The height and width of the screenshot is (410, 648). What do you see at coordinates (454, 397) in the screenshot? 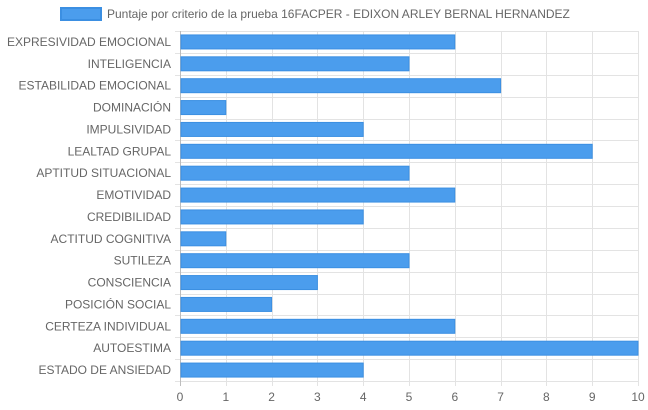
I see `x-tick-label: 6` at bounding box center [454, 397].